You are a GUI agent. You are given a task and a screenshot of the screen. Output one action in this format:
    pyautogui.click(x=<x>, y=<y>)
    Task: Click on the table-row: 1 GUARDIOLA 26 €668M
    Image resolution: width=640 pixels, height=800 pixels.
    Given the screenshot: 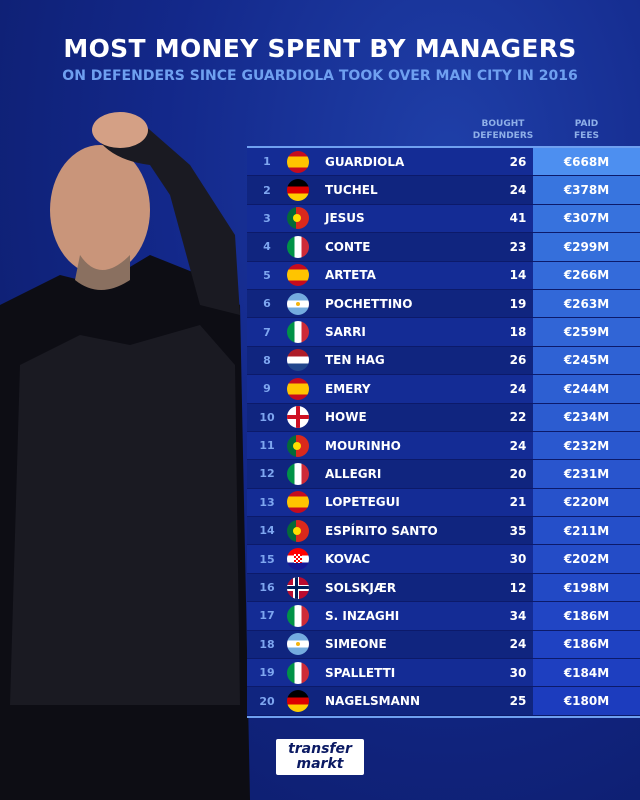 What is the action you would take?
    pyautogui.click(x=443, y=162)
    